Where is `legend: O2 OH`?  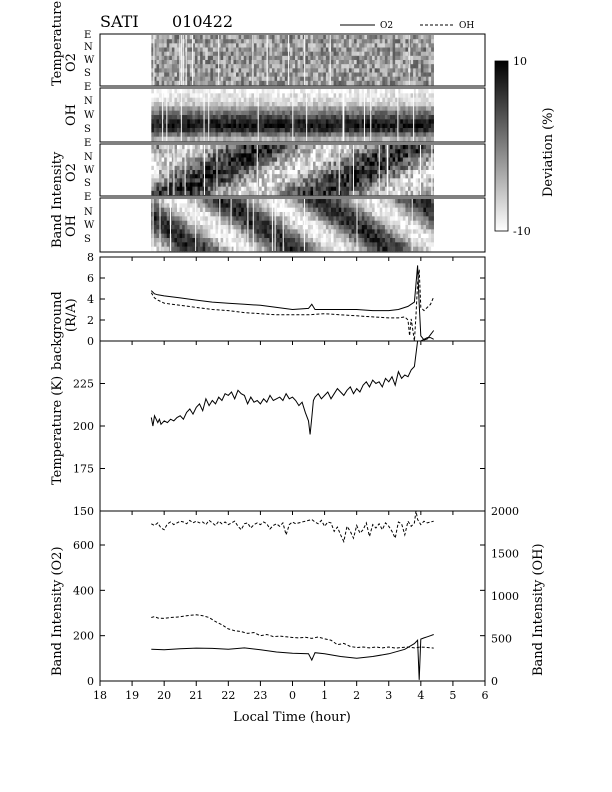
legend: O2 OH is located at coordinates (407, 26).